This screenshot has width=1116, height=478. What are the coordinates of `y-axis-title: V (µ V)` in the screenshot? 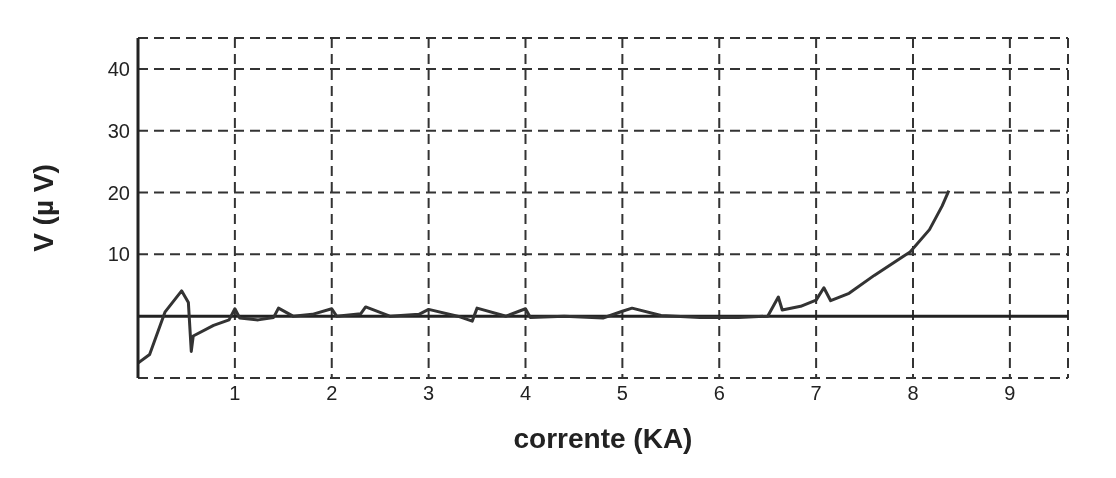 It's located at (43, 208).